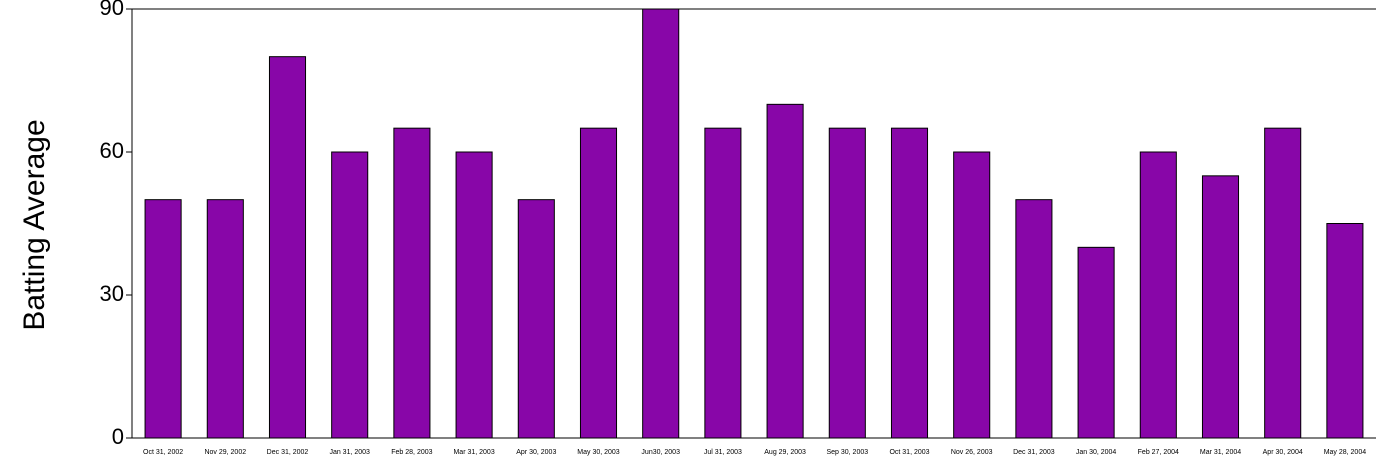 The width and height of the screenshot is (1376, 461). I want to click on x-tick-label: Mar 31, 2004, so click(1220, 452).